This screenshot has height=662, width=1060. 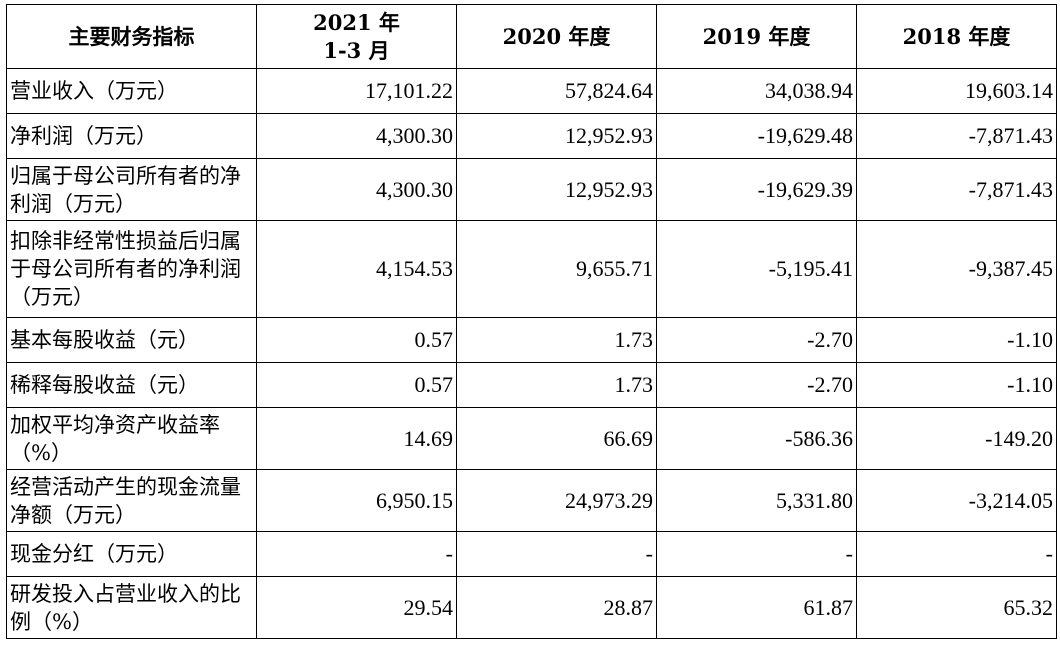 I want to click on header-indicator: 主要财务指标, so click(x=131, y=36).